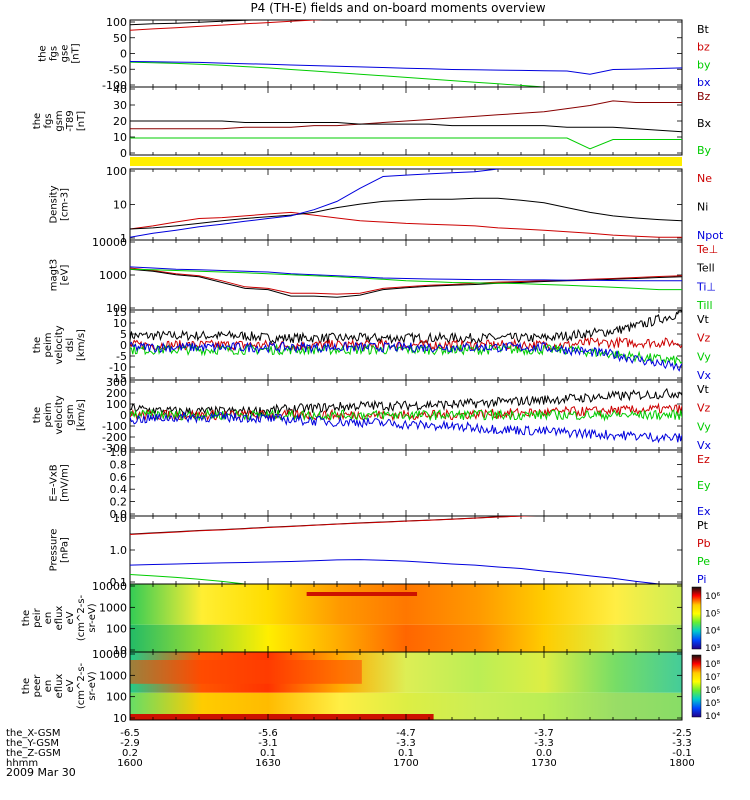 The image size is (750, 800). What do you see at coordinates (65, 275) in the screenshot?
I see `y-axis-label: [eV]` at bounding box center [65, 275].